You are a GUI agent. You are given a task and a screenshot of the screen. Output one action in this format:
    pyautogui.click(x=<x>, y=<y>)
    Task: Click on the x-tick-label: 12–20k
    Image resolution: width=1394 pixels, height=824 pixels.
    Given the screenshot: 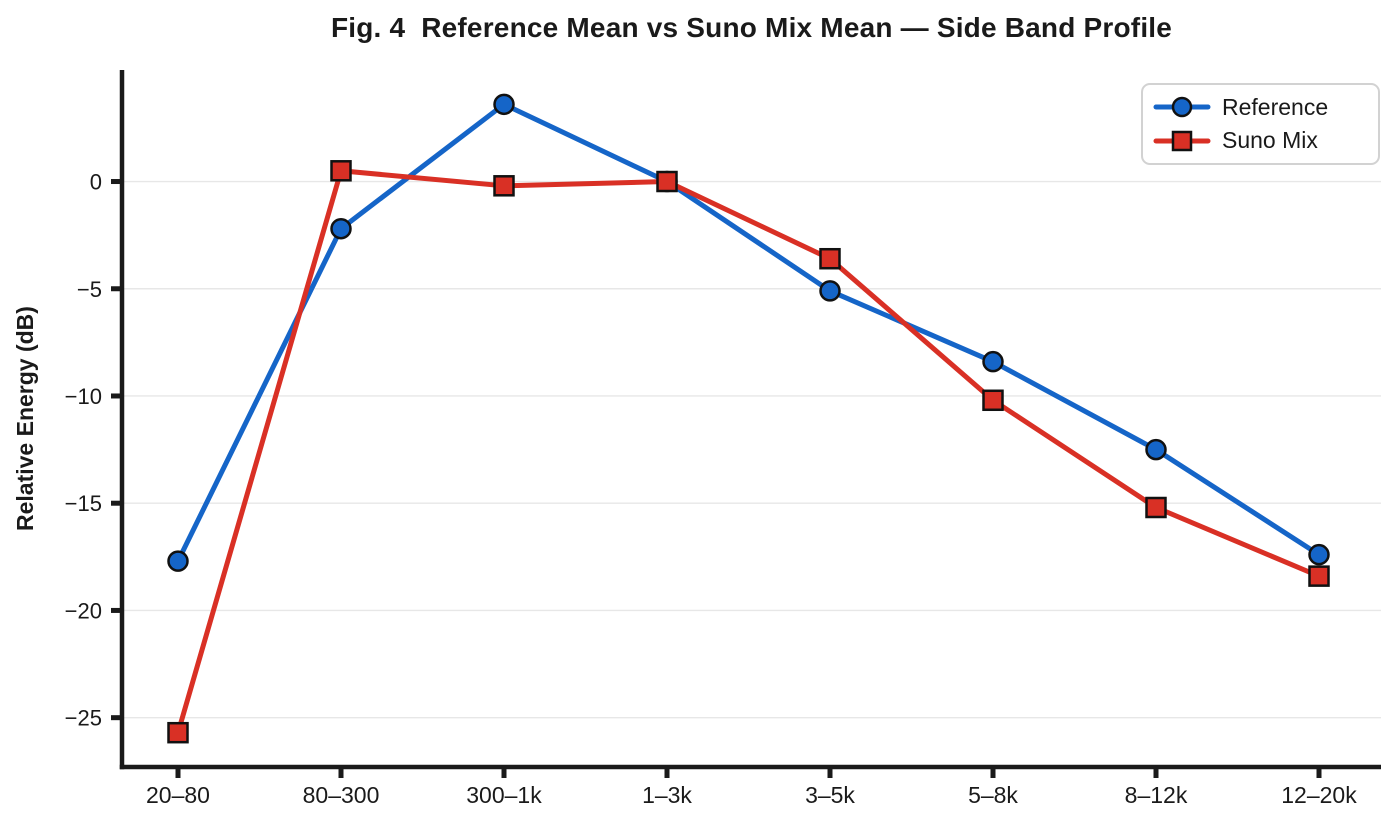 What is the action you would take?
    pyautogui.click(x=1319, y=795)
    